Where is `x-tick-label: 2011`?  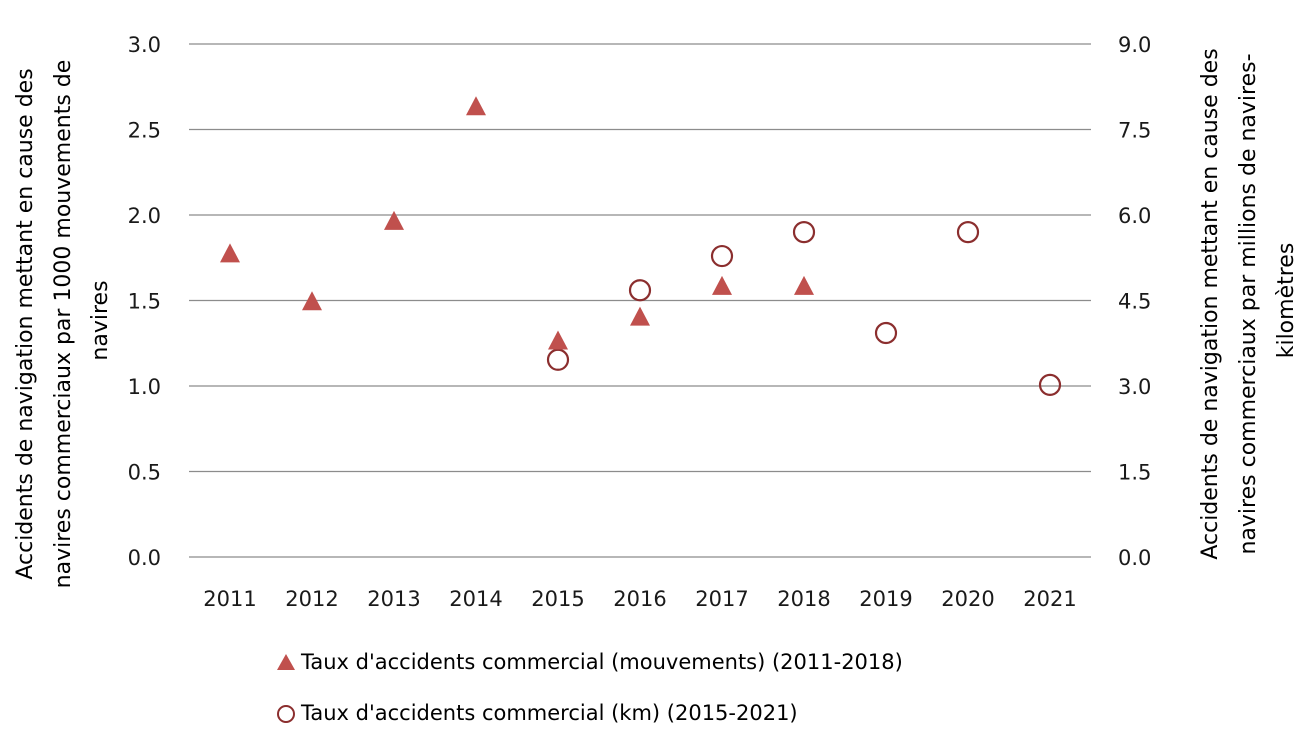 x-tick-label: 2011 is located at coordinates (229, 599).